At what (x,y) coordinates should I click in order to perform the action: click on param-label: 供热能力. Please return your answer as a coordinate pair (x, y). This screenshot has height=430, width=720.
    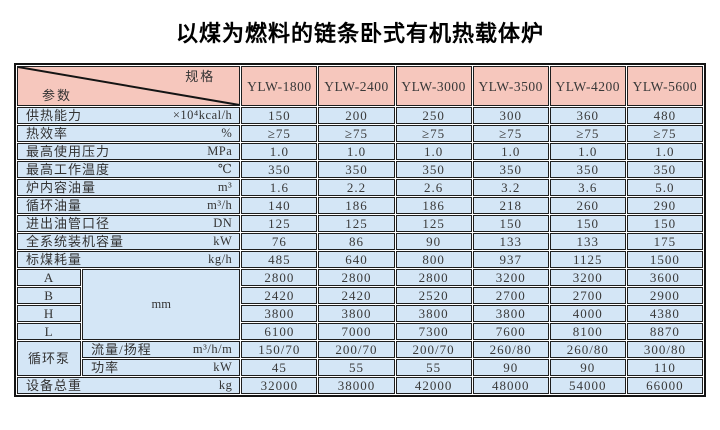
    Looking at the image, I should click on (54, 115).